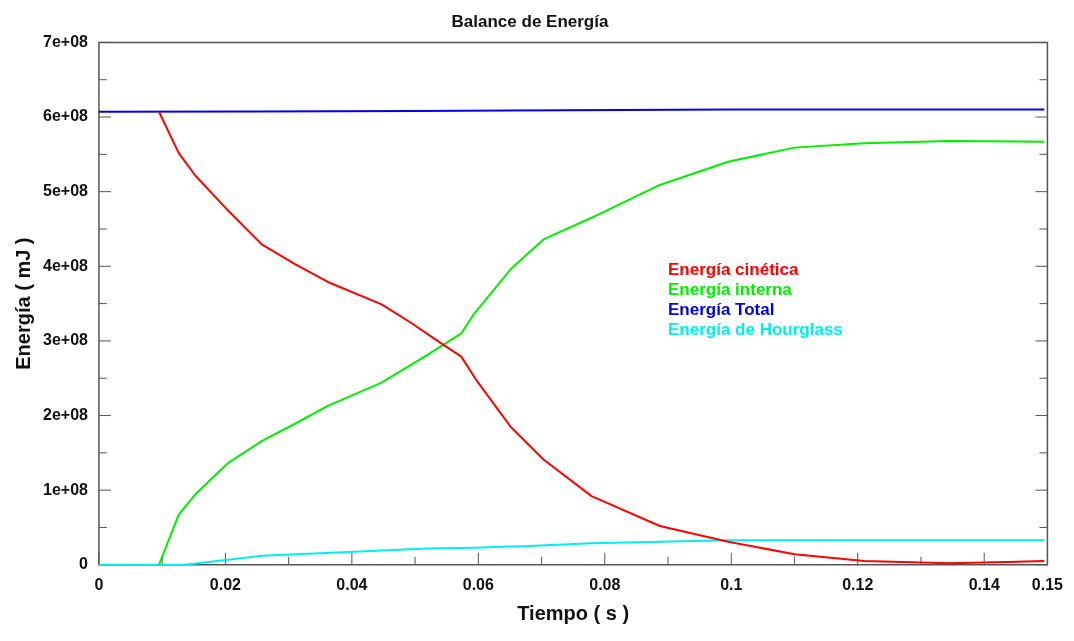 Image resolution: width=1074 pixels, height=641 pixels. I want to click on y-tick-label: 6e+08, so click(66, 116).